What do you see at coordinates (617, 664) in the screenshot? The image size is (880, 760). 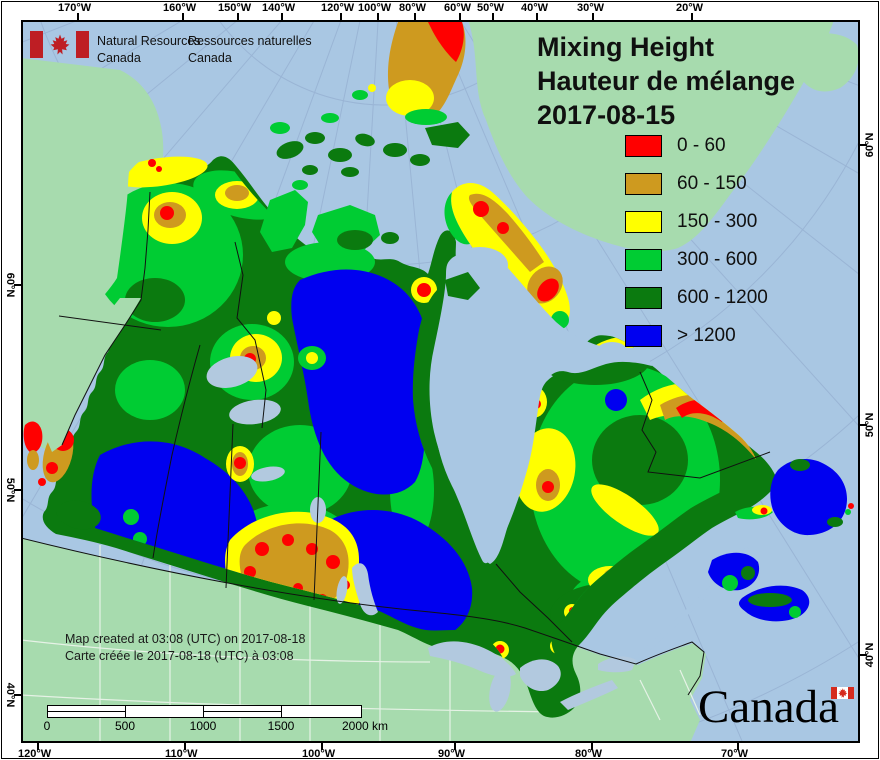 I see `lake-ontario` at bounding box center [617, 664].